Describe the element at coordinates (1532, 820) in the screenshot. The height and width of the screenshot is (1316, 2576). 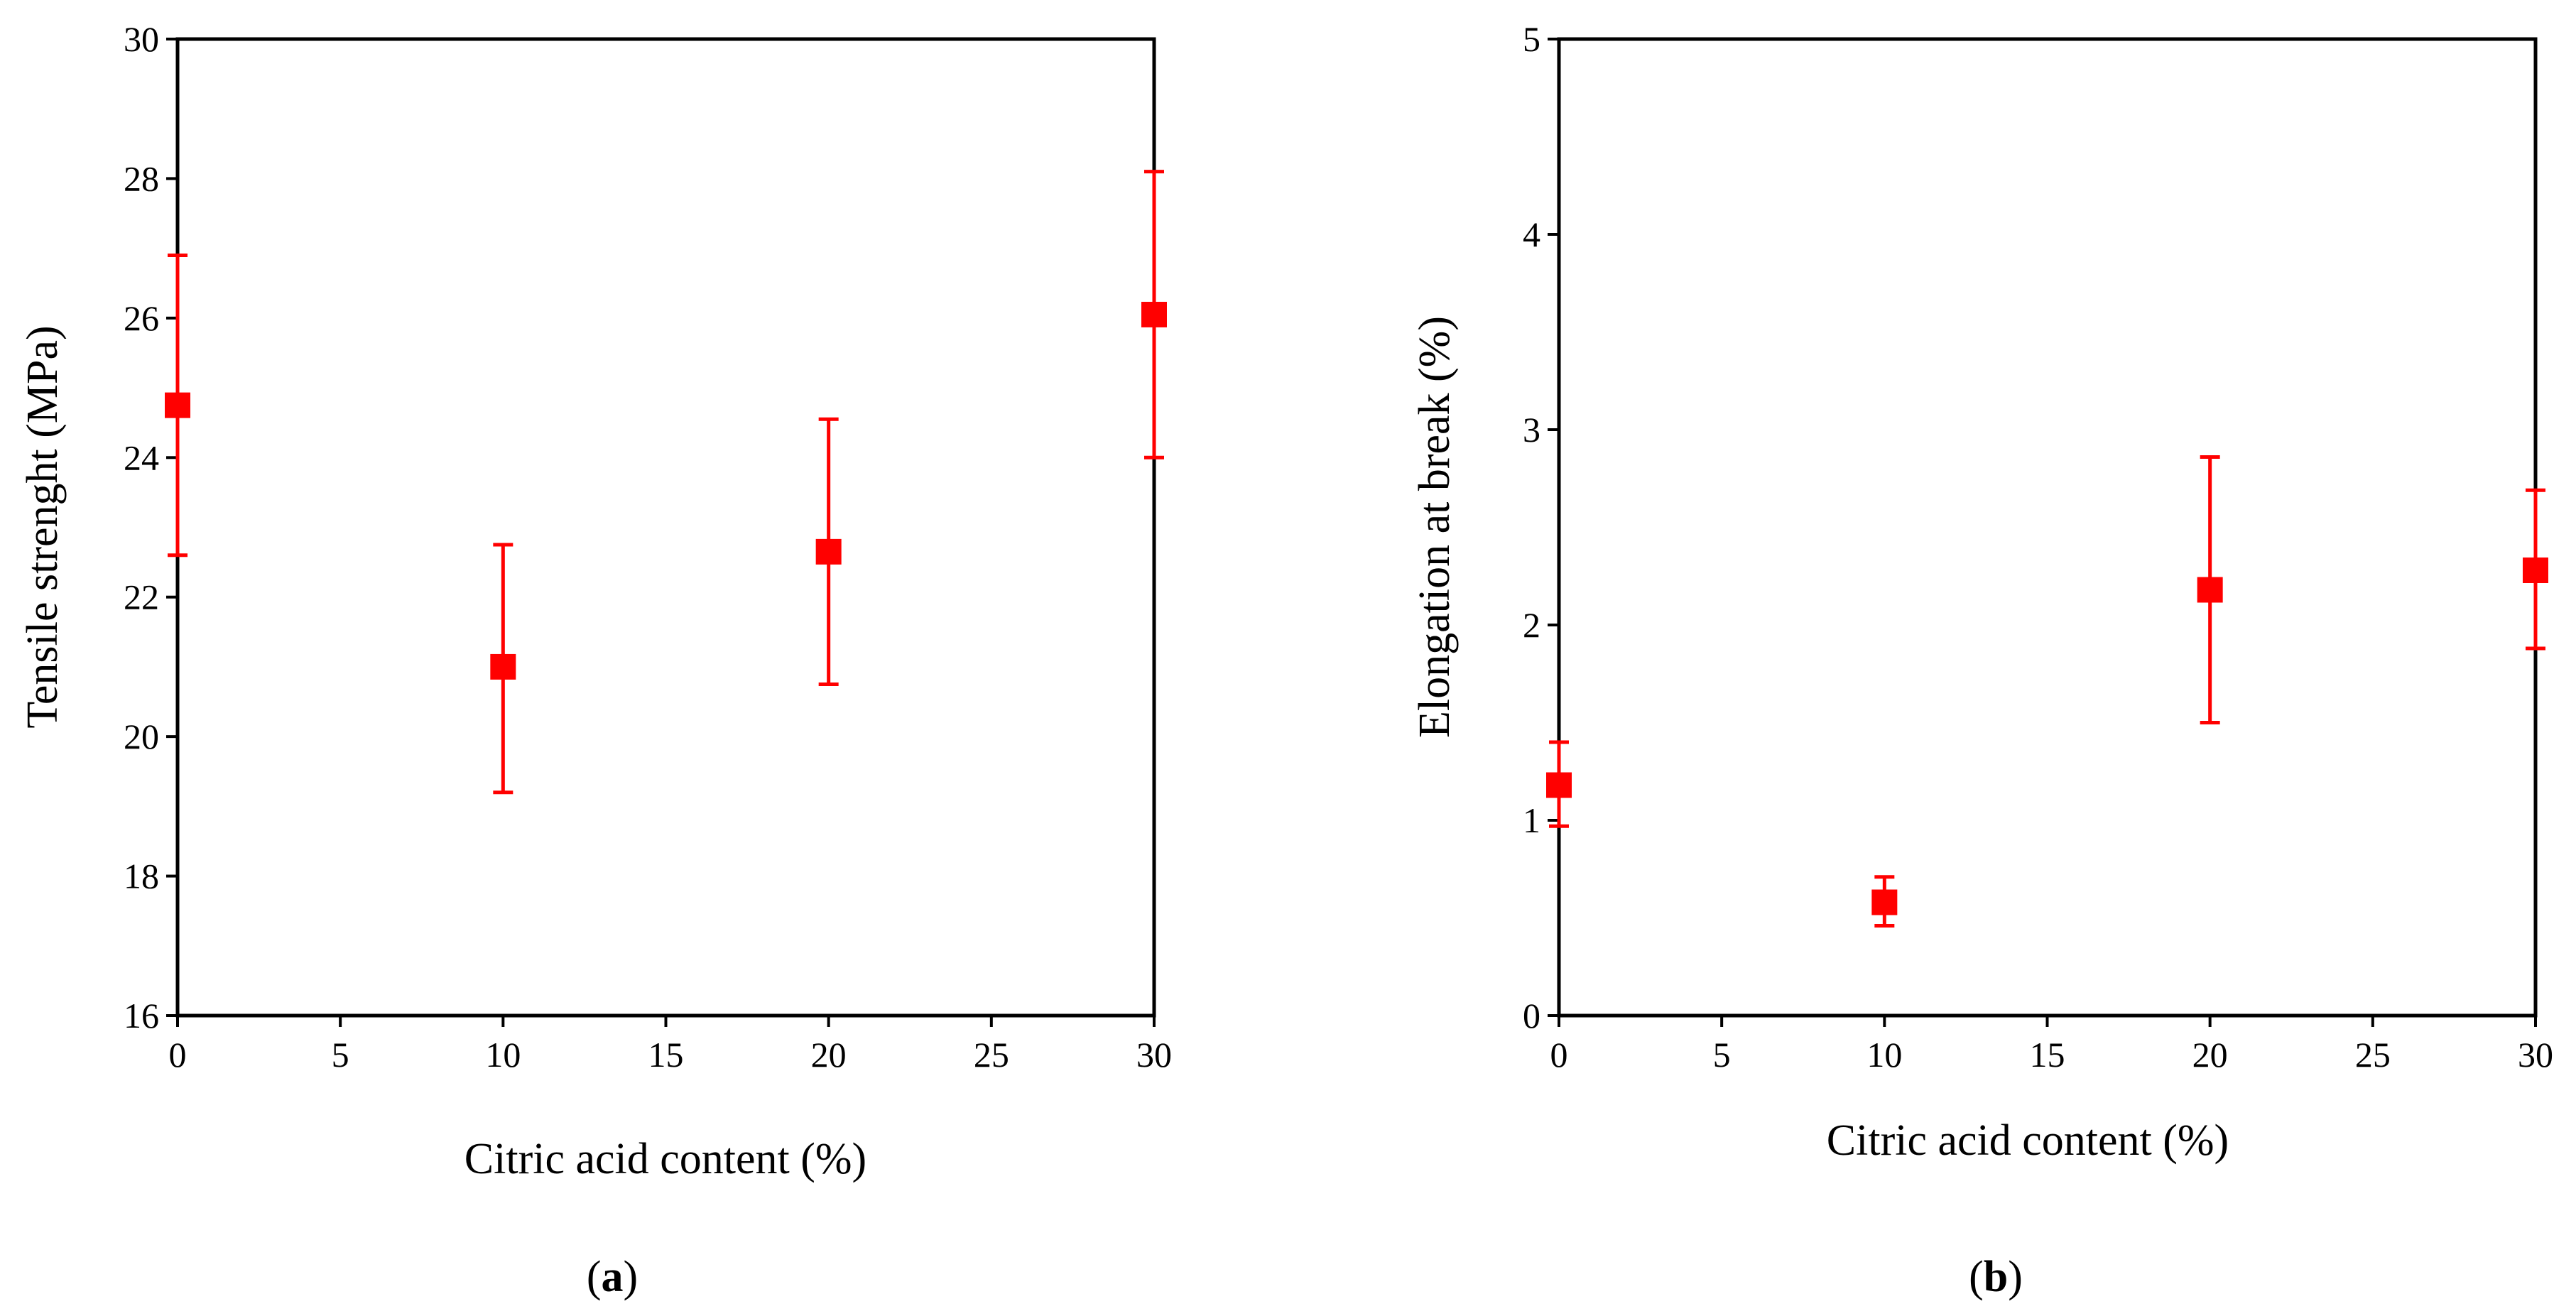
I see `panel-b-y-tick-label: 1` at that location.